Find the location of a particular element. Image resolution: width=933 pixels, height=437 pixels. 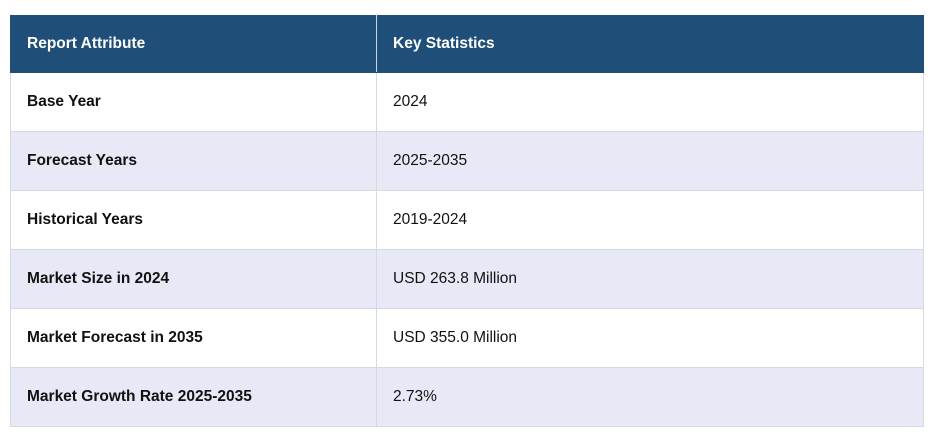

statistic-cell: 2019-2024 is located at coordinates (650, 220).